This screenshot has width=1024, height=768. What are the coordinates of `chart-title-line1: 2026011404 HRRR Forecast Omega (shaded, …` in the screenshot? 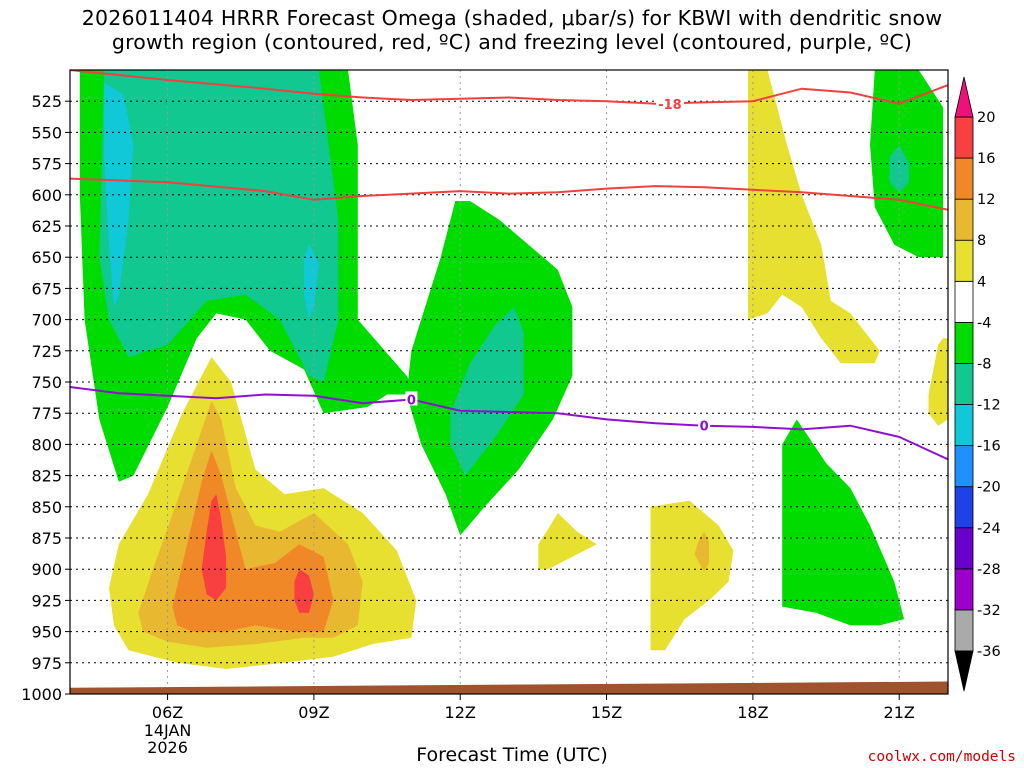 It's located at (512, 18).